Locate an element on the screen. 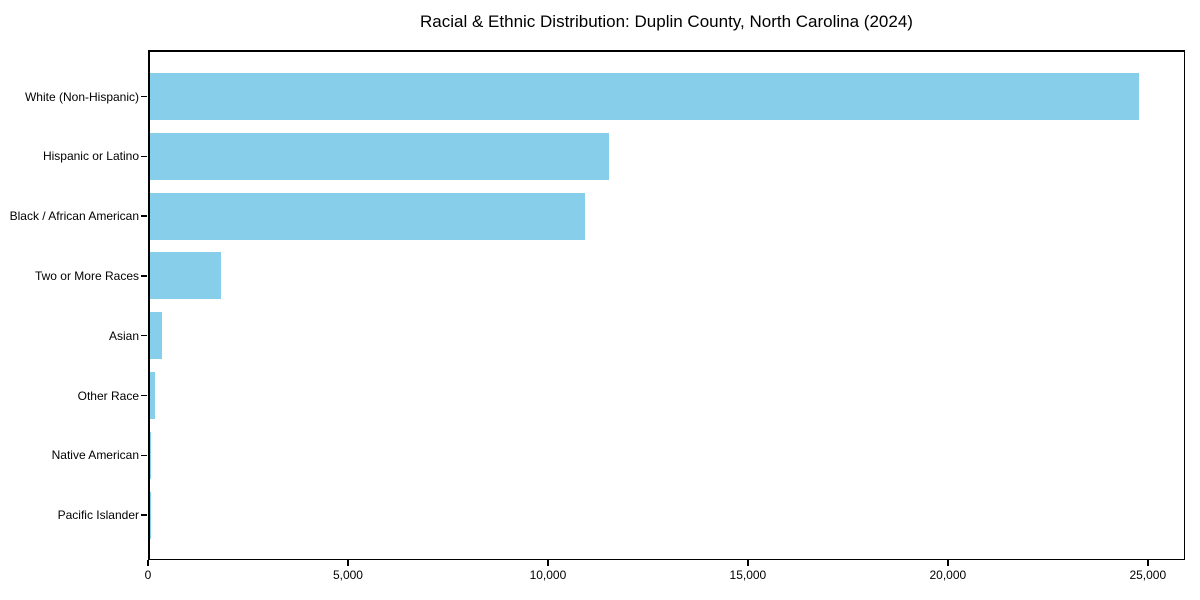  y-tick-label: White (Non-Hispanic) is located at coordinates (81, 96).